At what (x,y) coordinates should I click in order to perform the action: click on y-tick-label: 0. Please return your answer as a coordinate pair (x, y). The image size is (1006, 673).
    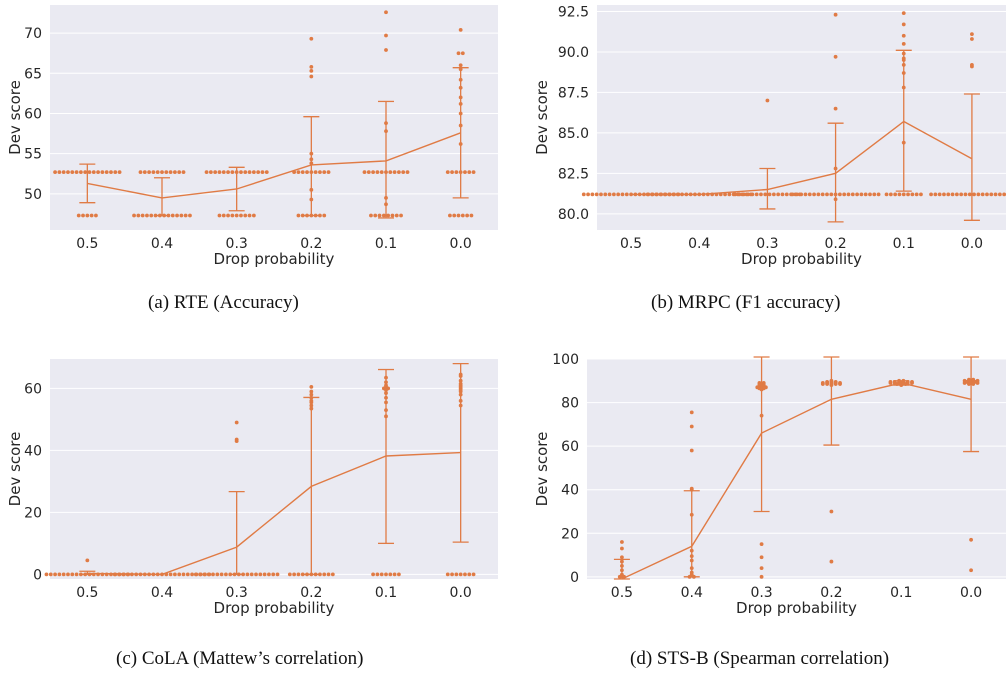
    Looking at the image, I should click on (574, 578).